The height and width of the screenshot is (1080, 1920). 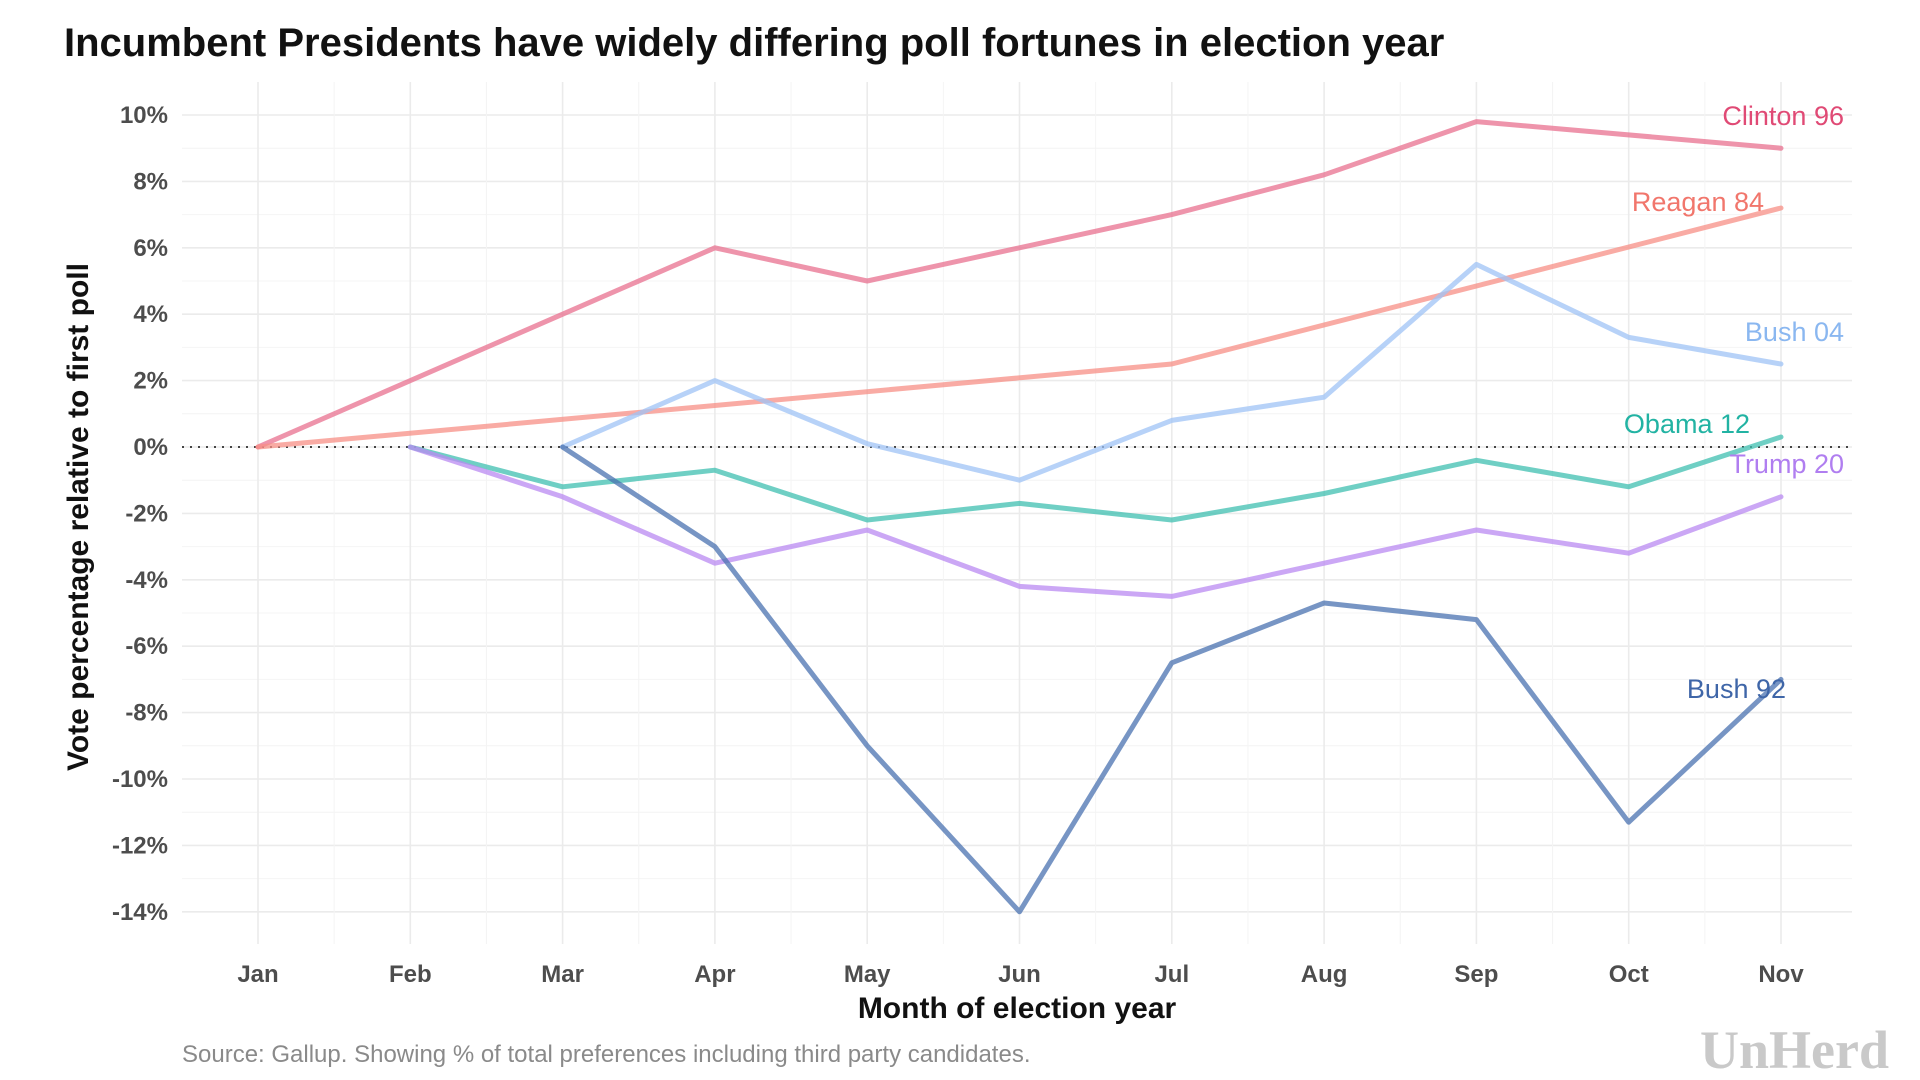 I want to click on series-label-clinton-96: Clinton 96, so click(x=1783, y=116).